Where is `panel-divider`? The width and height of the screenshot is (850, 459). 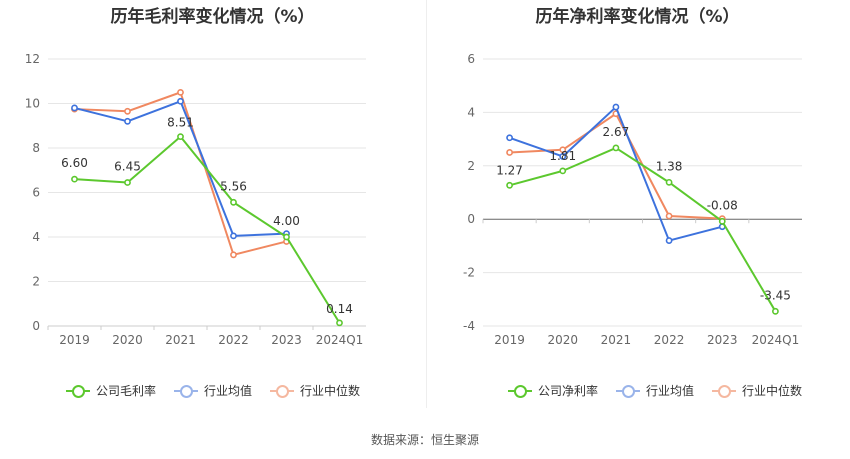 panel-divider is located at coordinates (426, 204).